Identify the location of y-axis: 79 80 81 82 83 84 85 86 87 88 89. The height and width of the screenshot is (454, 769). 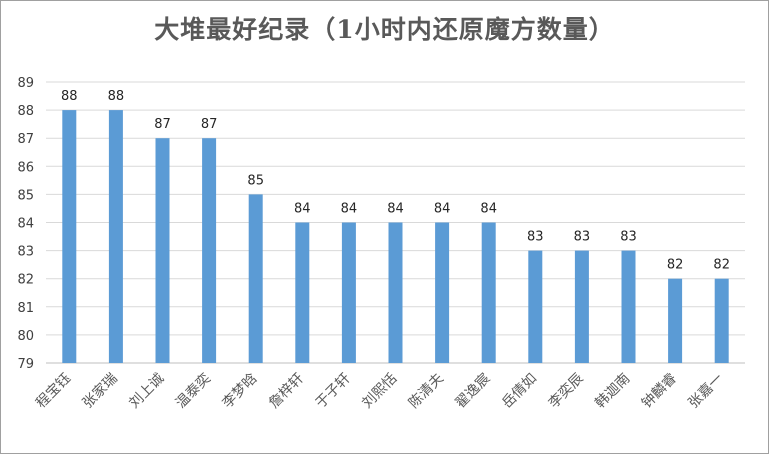
(25, 224).